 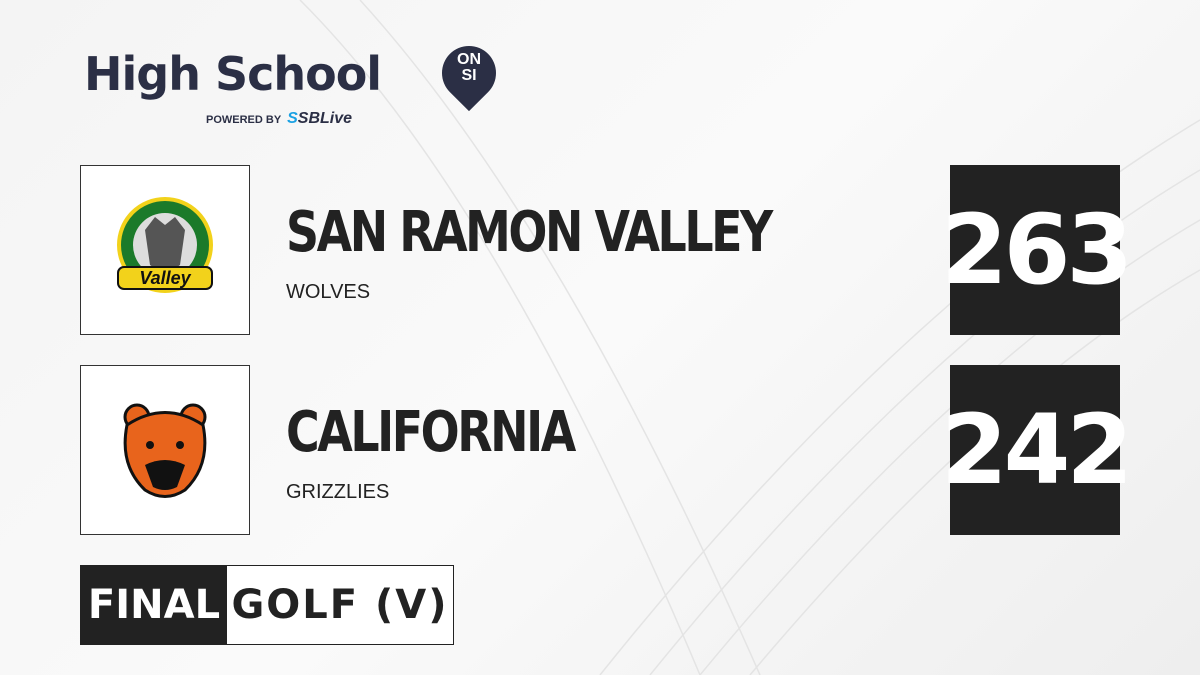 What do you see at coordinates (296, 80) in the screenshot?
I see `high-school-on-si-logo: High School ON SI POWERED BY SSBLive` at bounding box center [296, 80].